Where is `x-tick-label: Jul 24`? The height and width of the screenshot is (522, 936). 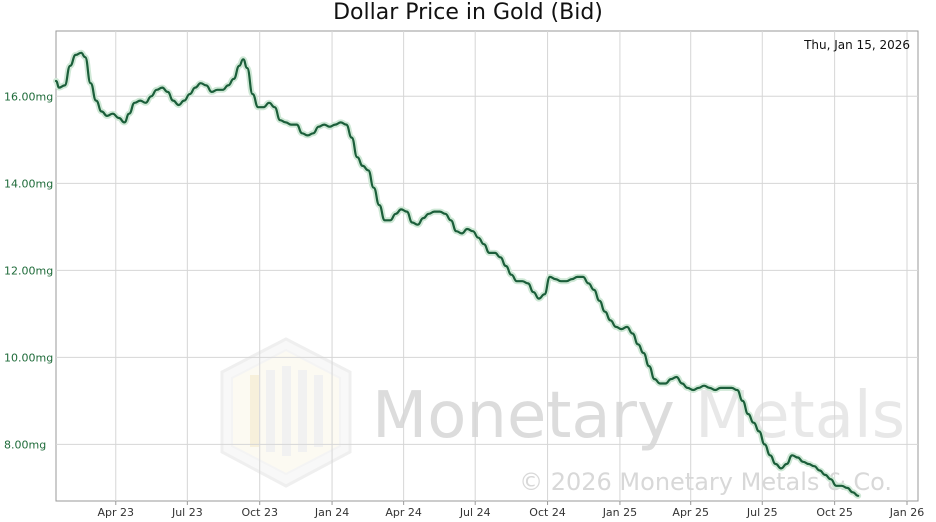
x-tick-label: Jul 24 is located at coordinates (475, 512).